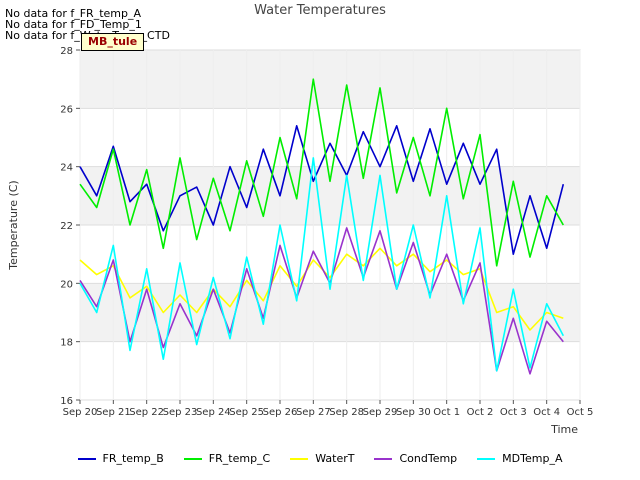  What do you see at coordinates (66, 109) in the screenshot?
I see `y-tick-label: 26` at bounding box center [66, 109].